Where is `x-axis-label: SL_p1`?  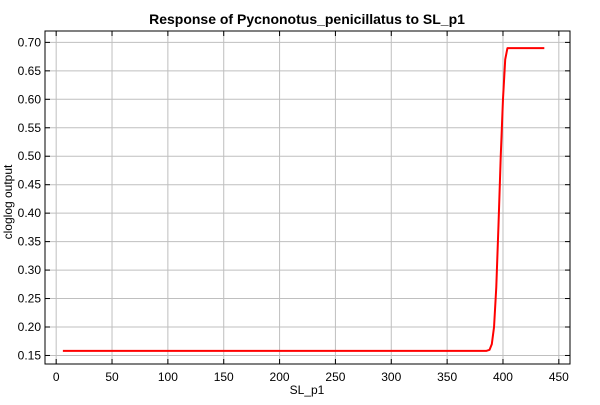
x-axis-label: SL_p1 is located at coordinates (307, 390).